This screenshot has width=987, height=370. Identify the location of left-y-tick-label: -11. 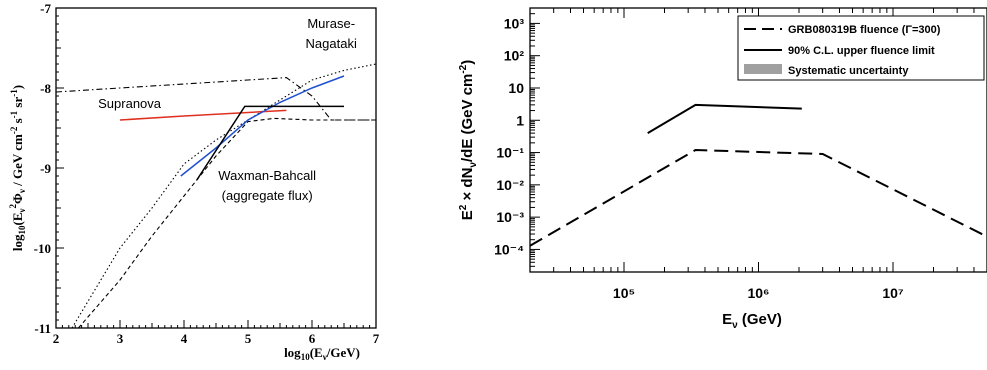
(42, 328).